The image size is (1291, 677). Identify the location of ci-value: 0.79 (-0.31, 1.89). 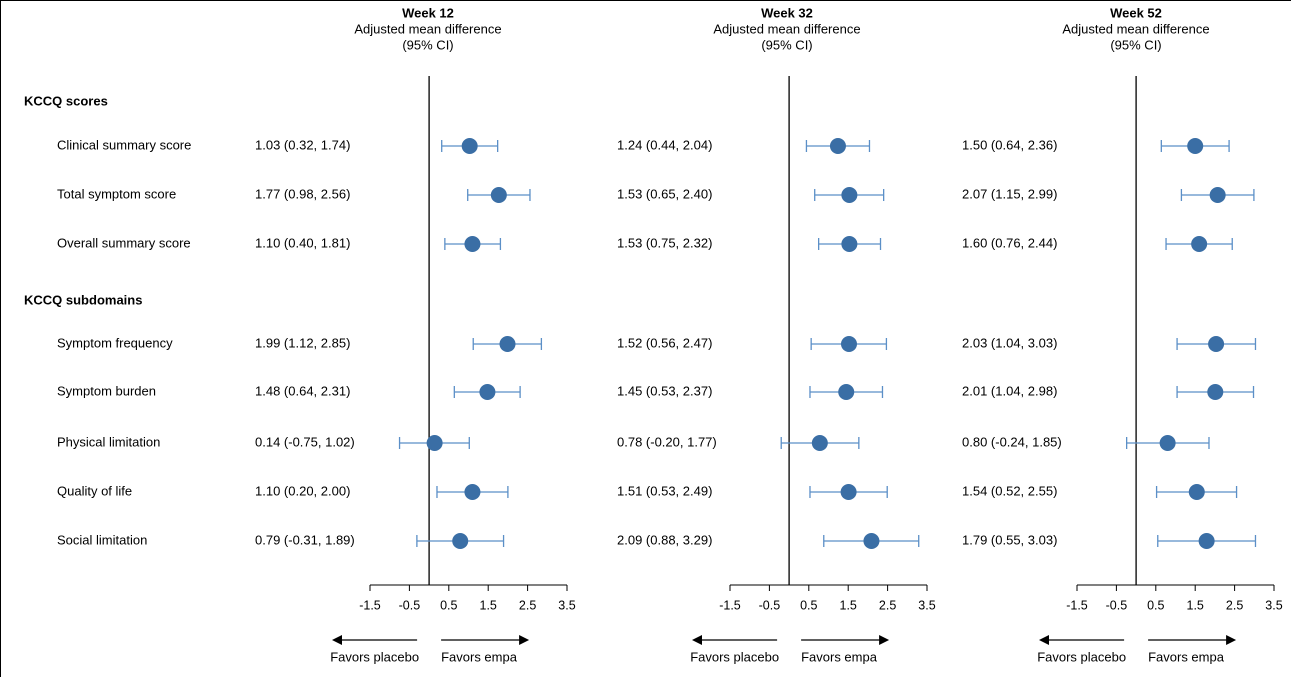
(305, 539).